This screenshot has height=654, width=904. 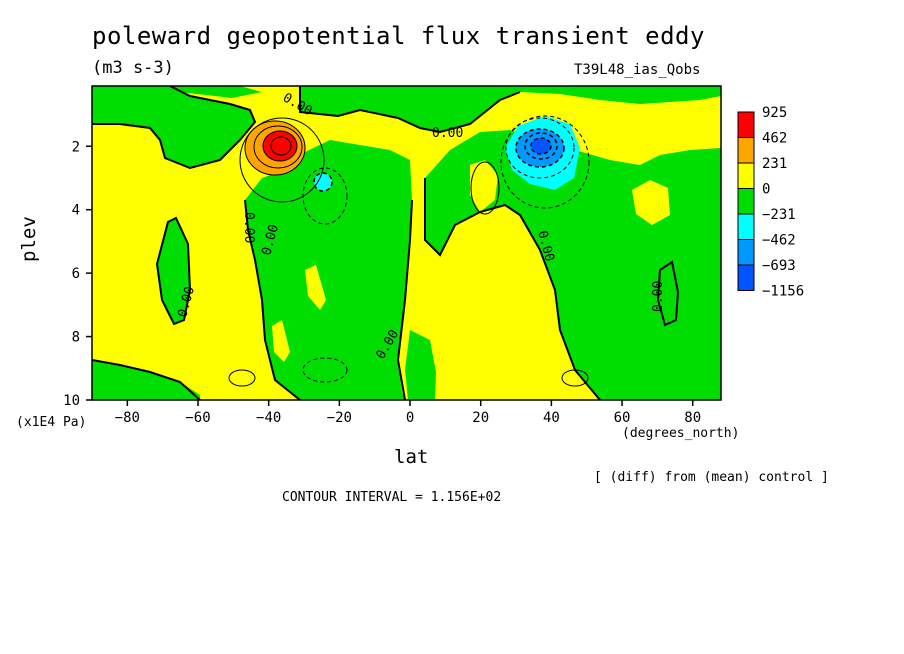 I want to click on region-yellow-island-right, so click(x=651, y=202).